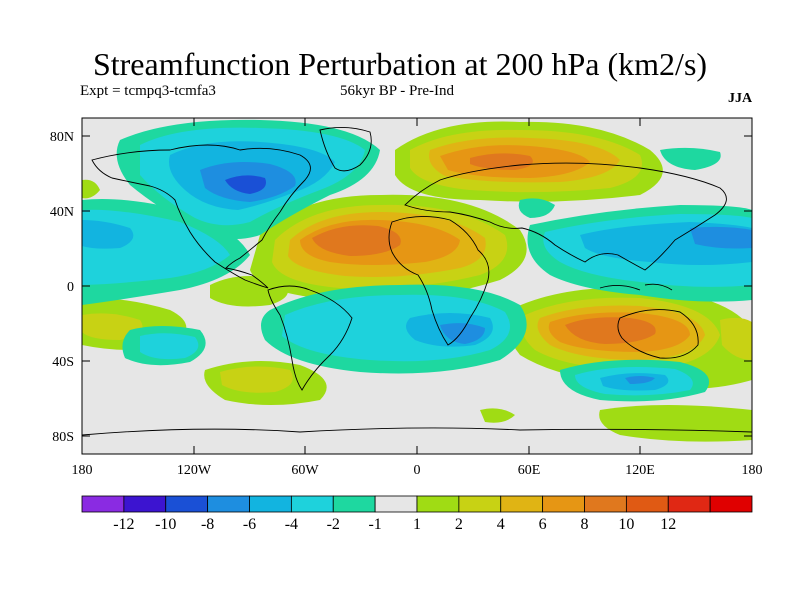 The height and width of the screenshot is (600, 800). I want to click on indonesia-outline, so click(636, 287).